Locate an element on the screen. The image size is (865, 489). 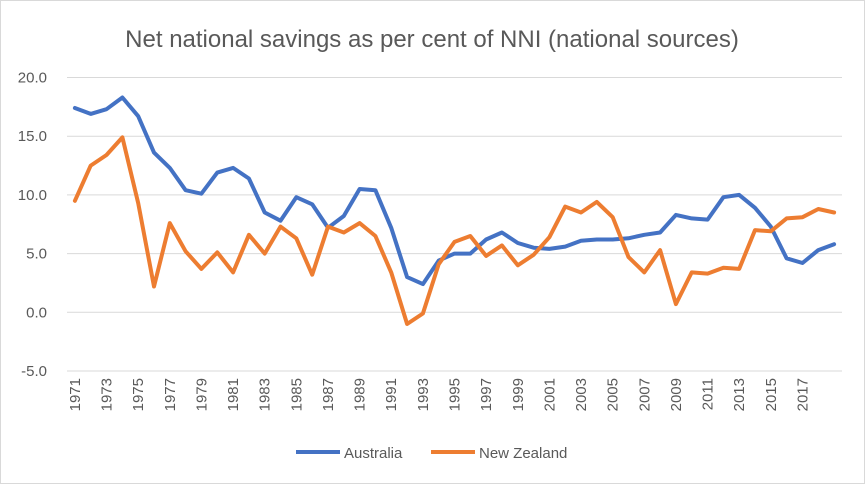
y-tick-label: 0.0 is located at coordinates (36, 312).